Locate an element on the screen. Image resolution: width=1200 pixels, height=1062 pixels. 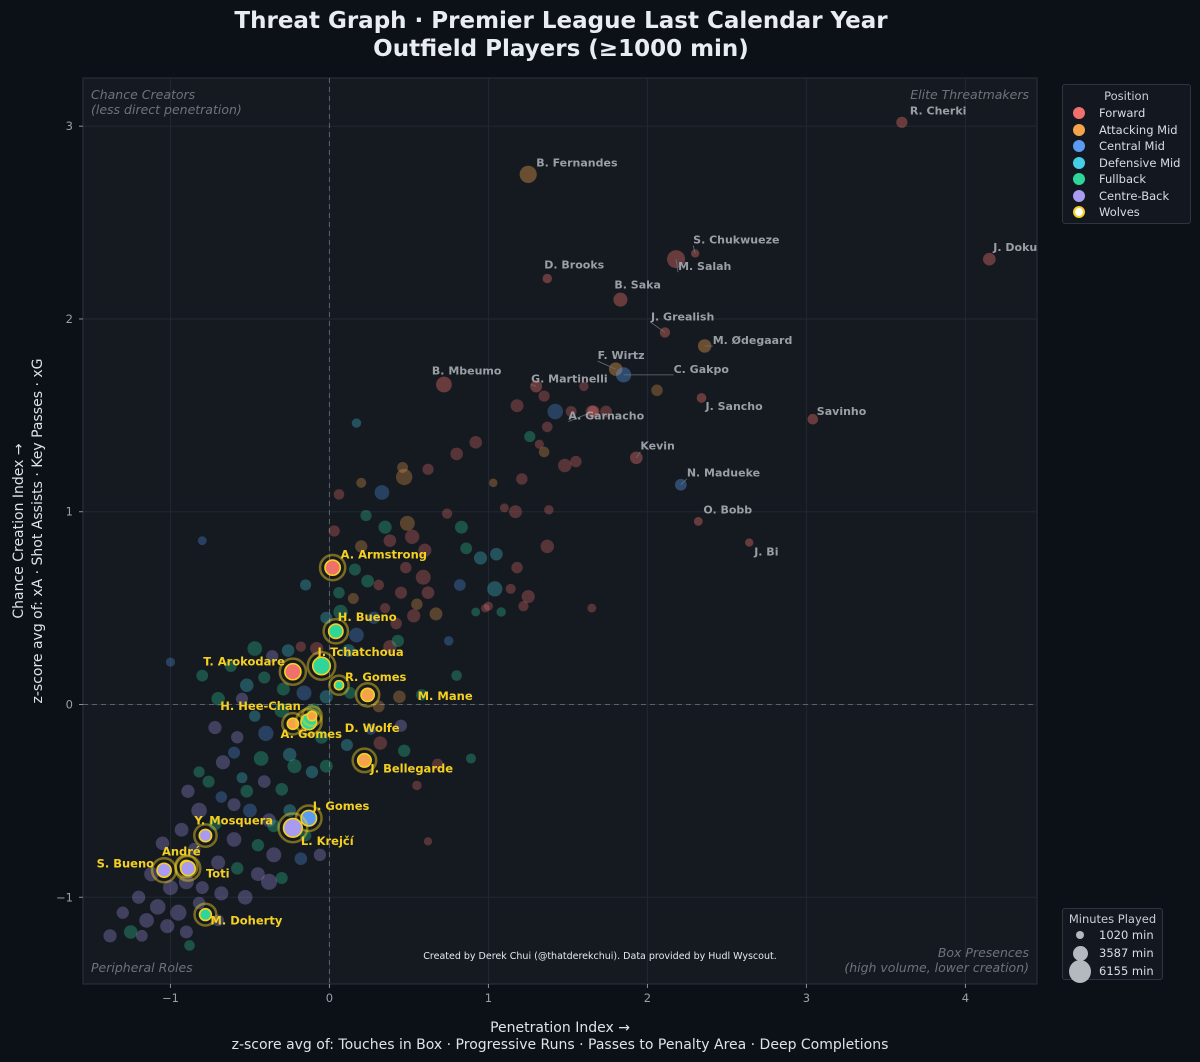
quadrant-bottom-right-1: Box Presences is located at coordinates (984, 952).